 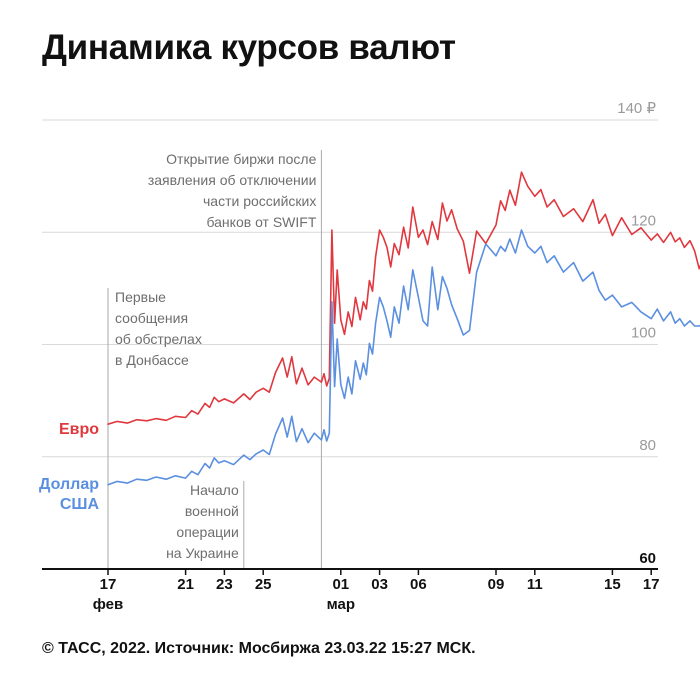 What do you see at coordinates (140, 297) in the screenshot?
I see `event-annotation-1-line: Первые` at bounding box center [140, 297].